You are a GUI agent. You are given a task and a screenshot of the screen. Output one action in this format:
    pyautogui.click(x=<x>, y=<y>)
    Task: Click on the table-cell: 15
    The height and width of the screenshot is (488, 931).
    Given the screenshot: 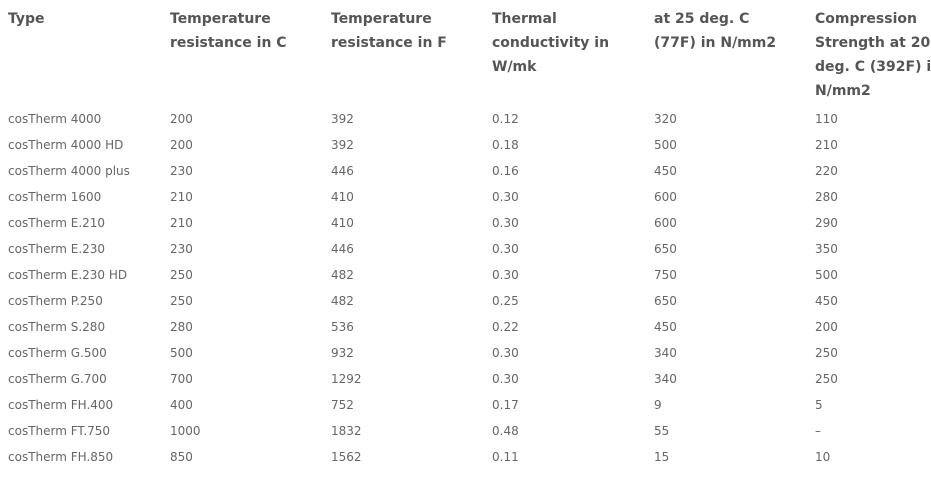 What is the action you would take?
    pyautogui.click(x=662, y=457)
    